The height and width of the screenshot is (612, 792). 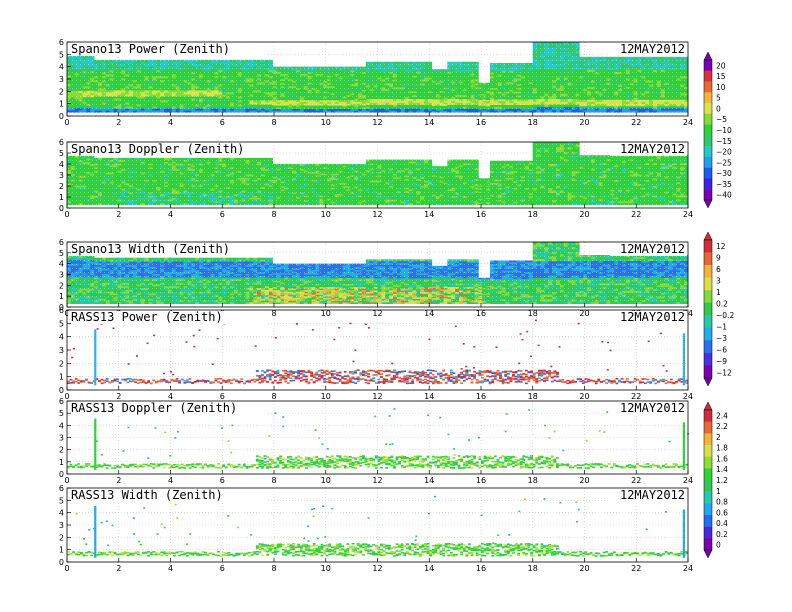 I want to click on x-tick-label: 14, so click(x=429, y=480).